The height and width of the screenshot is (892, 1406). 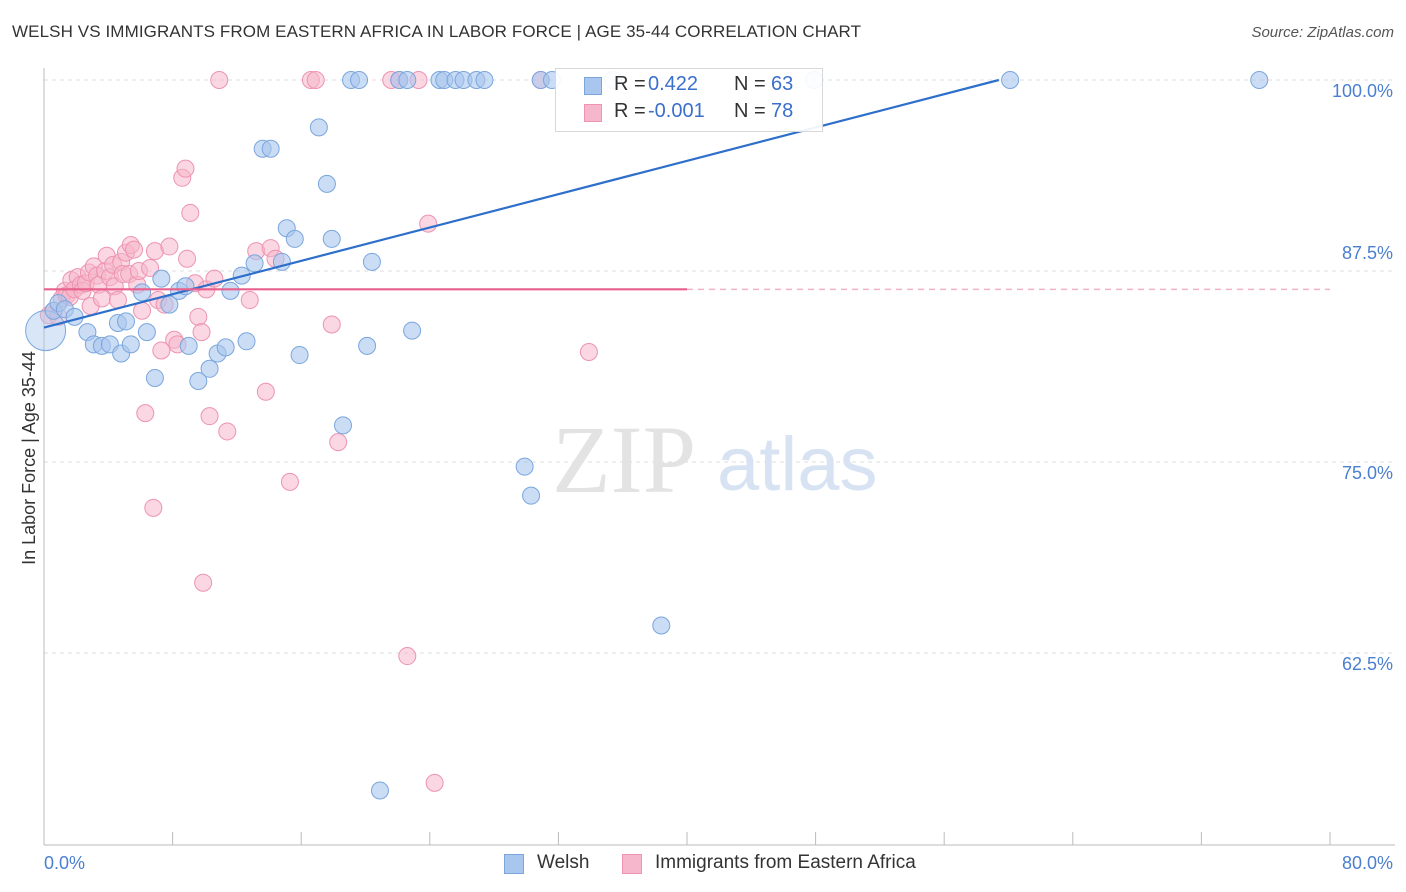 What do you see at coordinates (673, 84) in the screenshot?
I see `welsh-r-value: 0.422` at bounding box center [673, 84].